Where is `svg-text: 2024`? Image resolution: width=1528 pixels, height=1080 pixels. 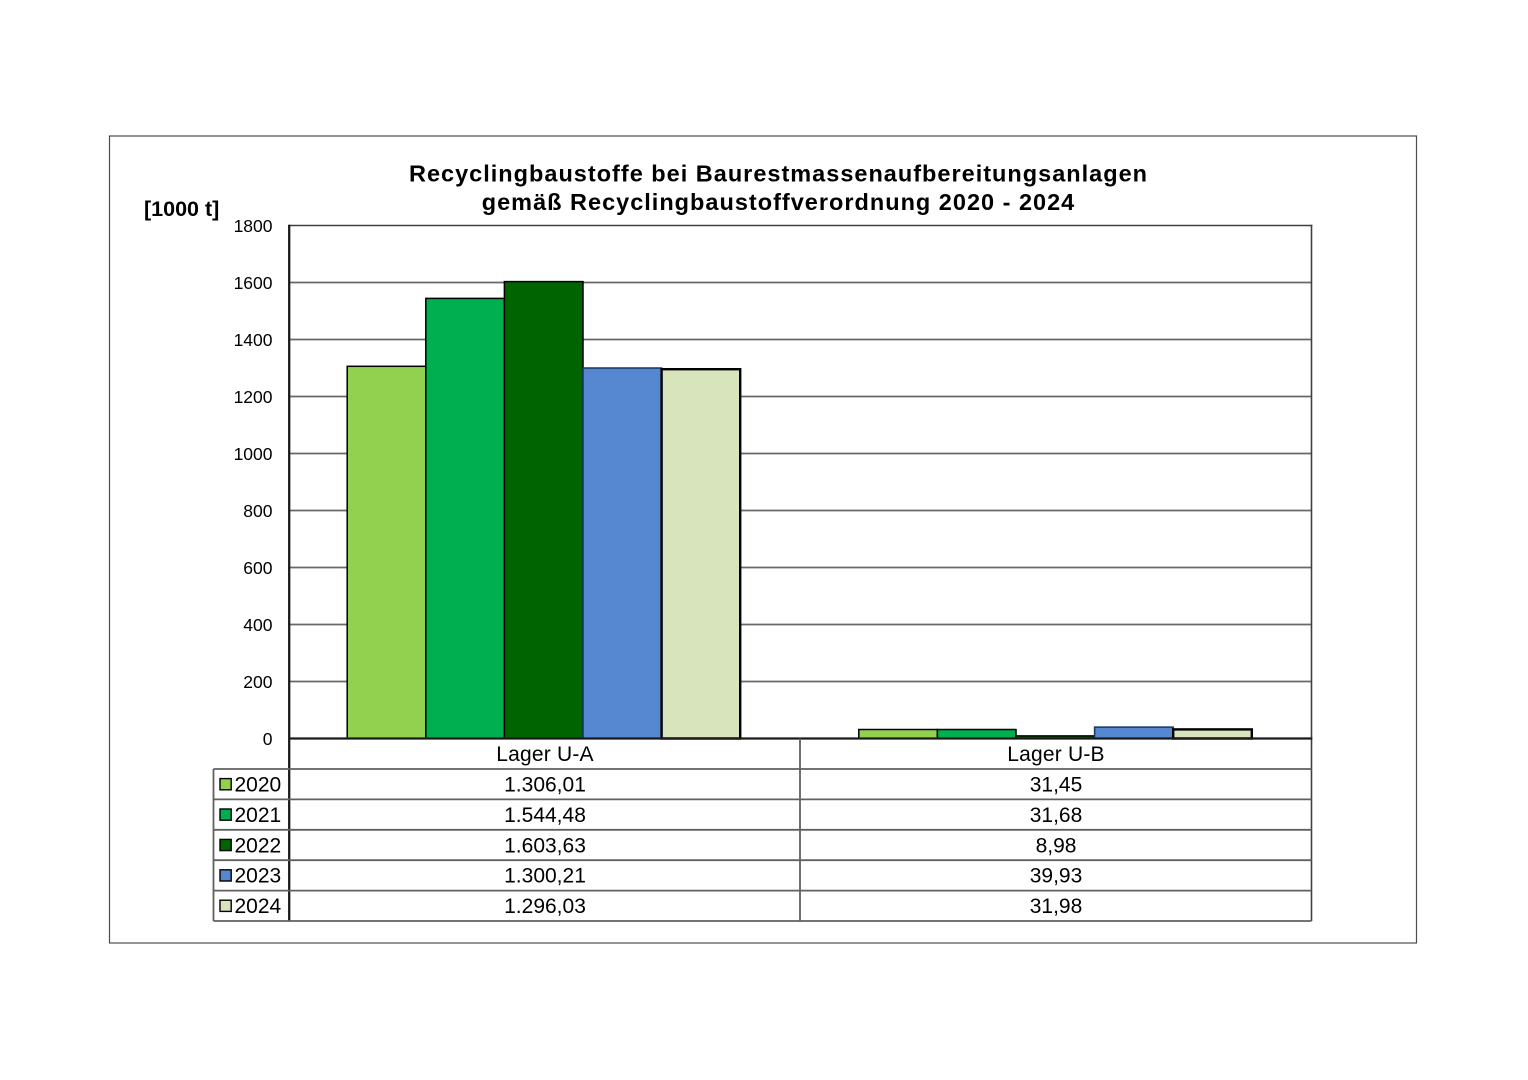
svg-text: 2024 is located at coordinates (258, 906).